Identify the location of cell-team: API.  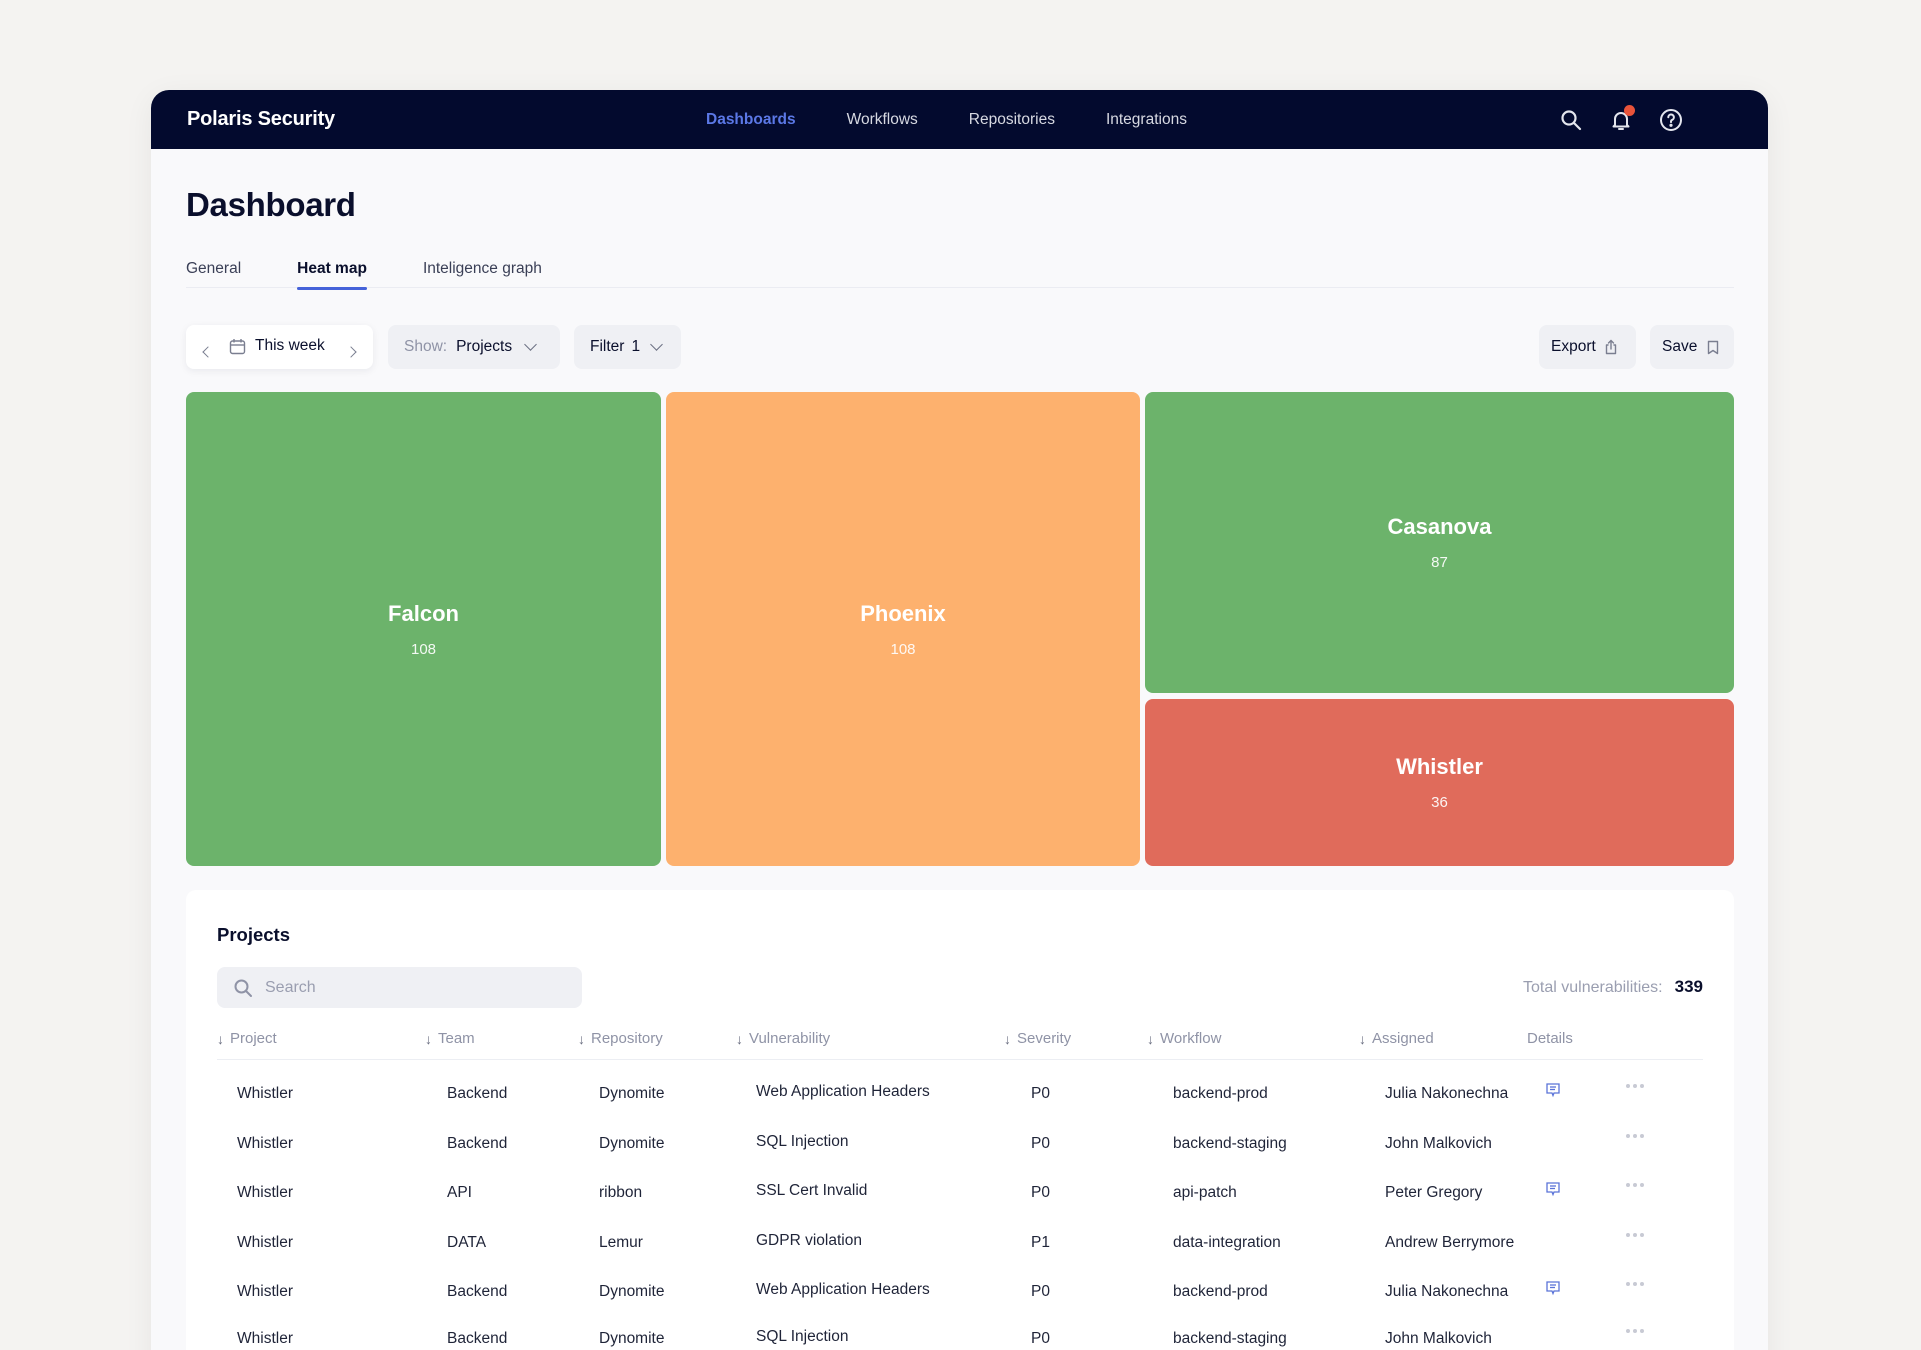
(459, 1192).